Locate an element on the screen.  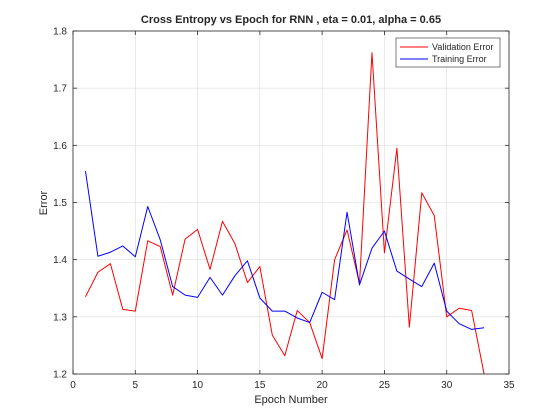
y-tick-label: 1.2 is located at coordinates (60, 375).